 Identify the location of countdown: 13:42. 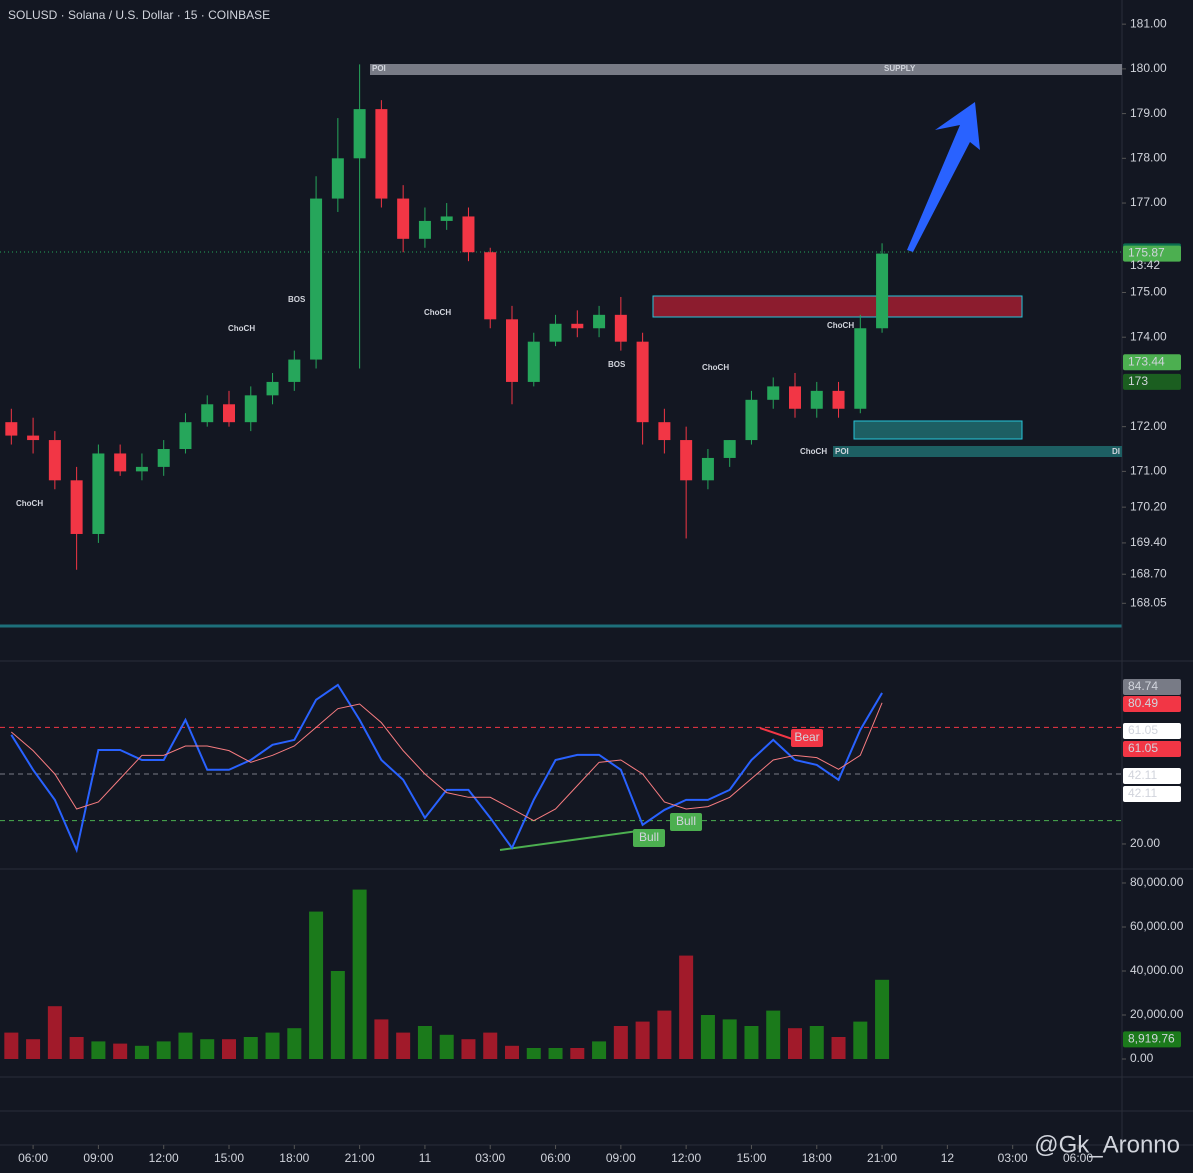
(1145, 265).